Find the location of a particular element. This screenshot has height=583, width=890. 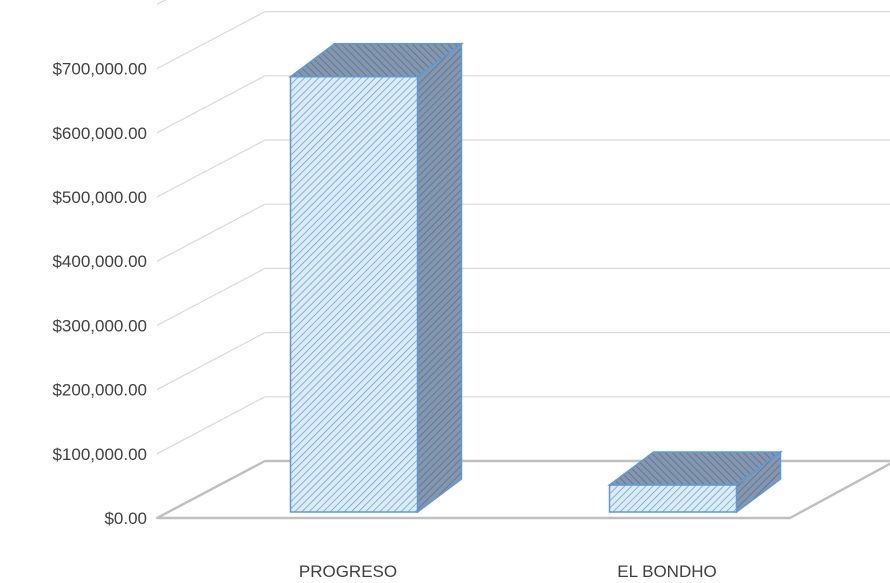

x-category-label: EL BONDHO is located at coordinates (667, 571).